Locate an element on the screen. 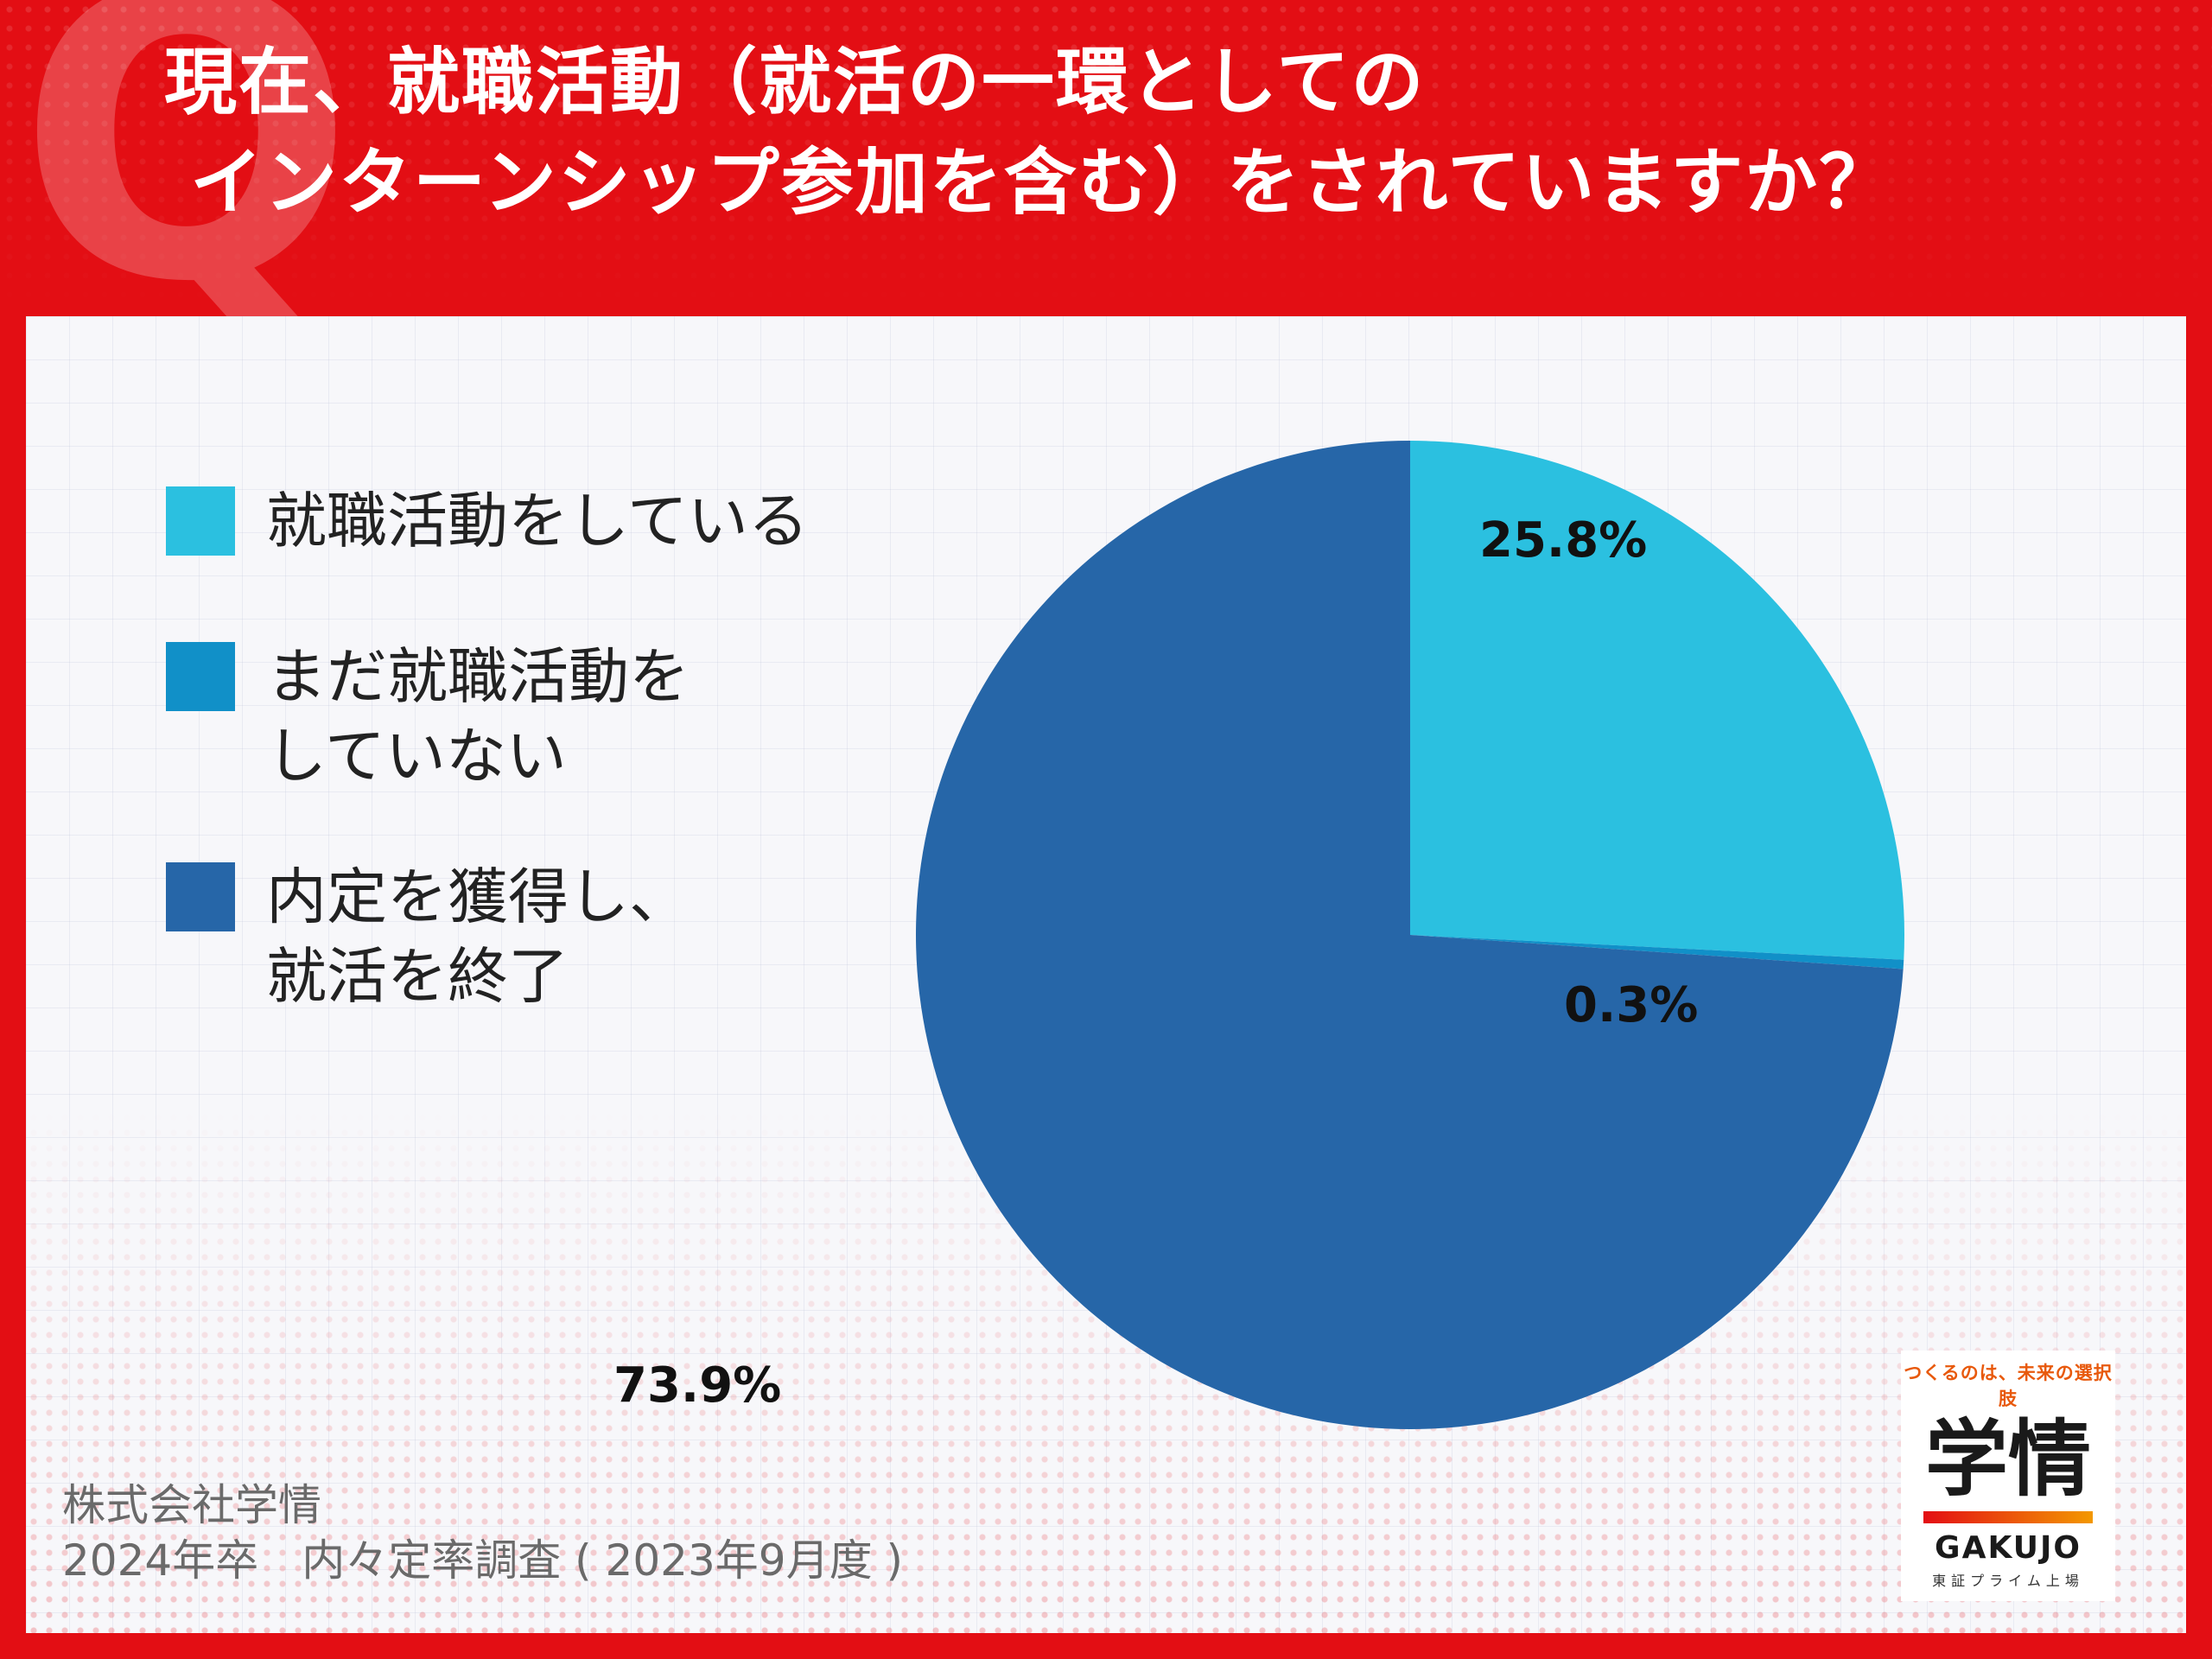 The image size is (2212, 1659). legend-item-job-hunting: 就職活動をしている is located at coordinates (487, 523).